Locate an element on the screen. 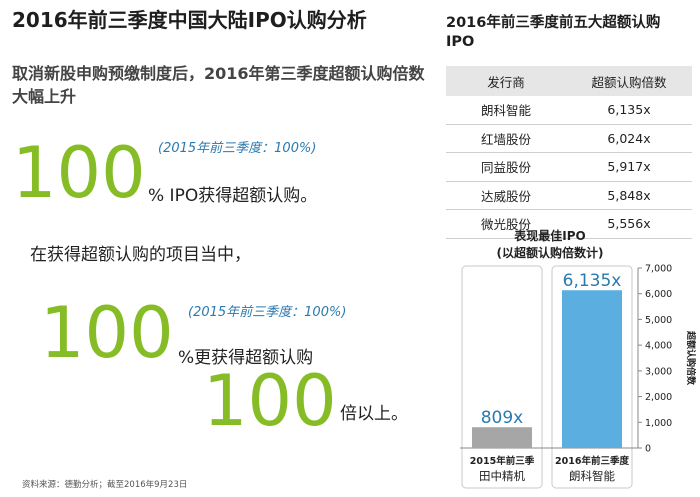  table-row: 微光股份 5,556x is located at coordinates (569, 224).